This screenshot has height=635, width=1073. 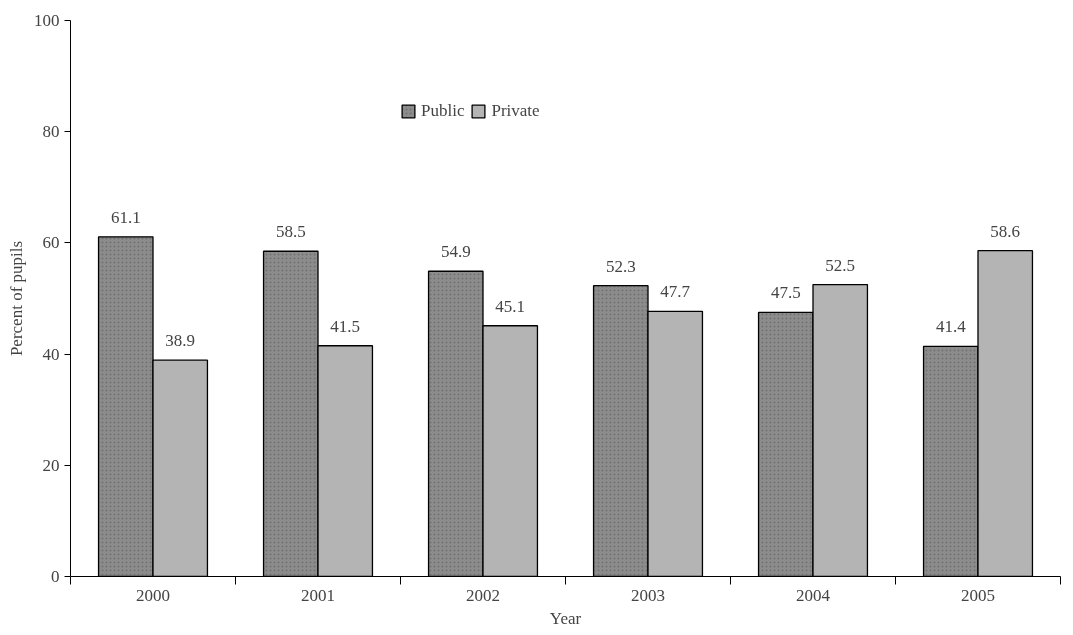 What do you see at coordinates (978, 595) in the screenshot?
I see `x-tick-label: 2005` at bounding box center [978, 595].